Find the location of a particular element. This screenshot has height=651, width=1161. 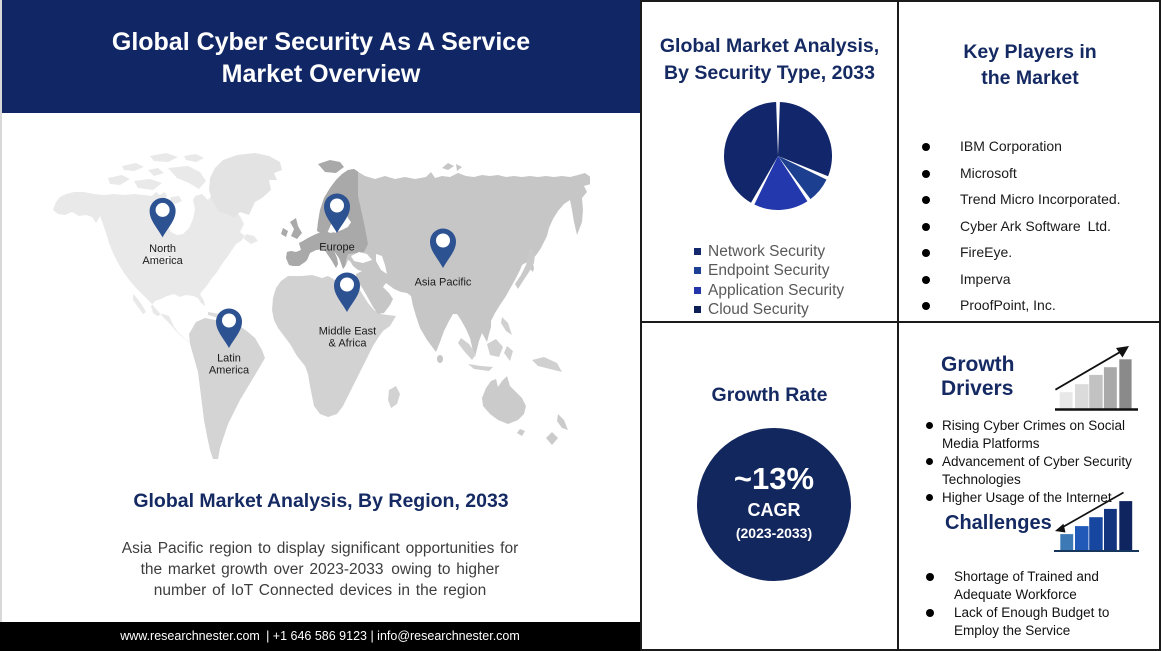

svg-text: North is located at coordinates (162, 249).